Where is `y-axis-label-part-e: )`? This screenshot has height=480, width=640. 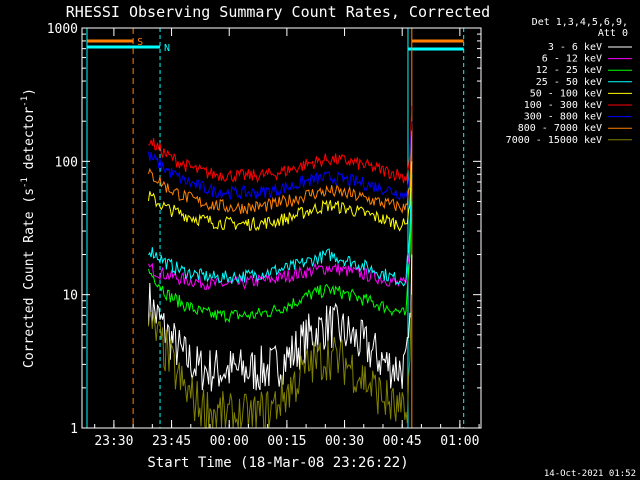 y-axis-label-part-e: ) is located at coordinates (29, 92).